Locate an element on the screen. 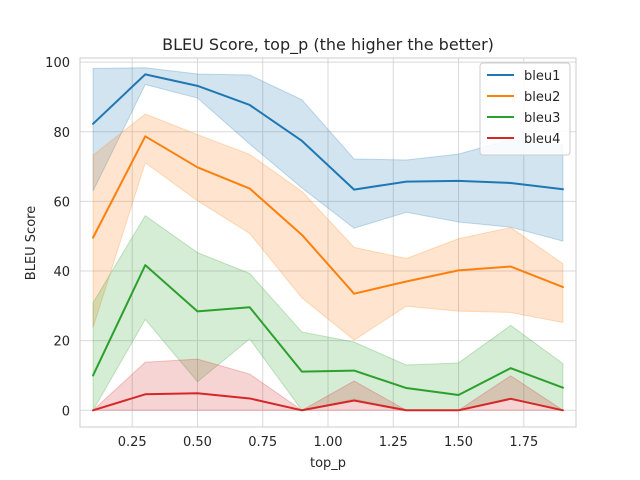 Image resolution: width=640 pixels, height=480 pixels. legend-label-bleu4: bleu4 is located at coordinates (542, 139).